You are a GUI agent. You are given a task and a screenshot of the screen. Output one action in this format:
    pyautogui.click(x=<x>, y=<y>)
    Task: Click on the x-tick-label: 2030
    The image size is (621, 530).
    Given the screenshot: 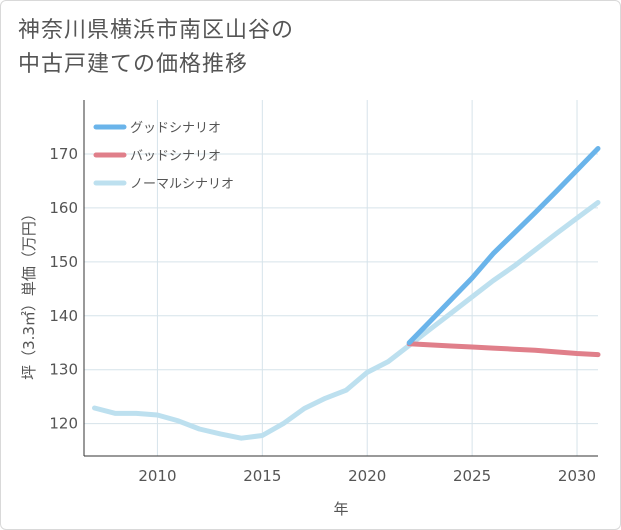 What is the action you would take?
    pyautogui.click(x=577, y=476)
    